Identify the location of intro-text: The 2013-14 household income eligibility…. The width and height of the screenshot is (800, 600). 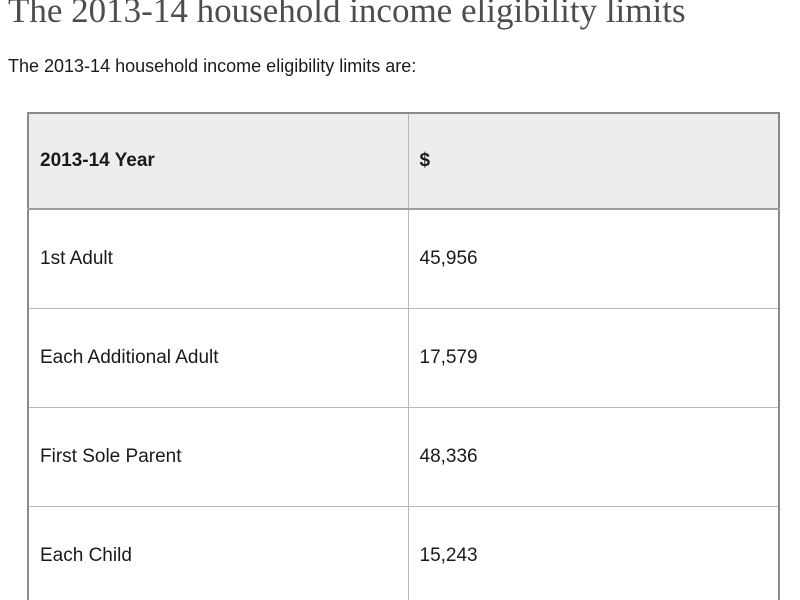
(212, 66).